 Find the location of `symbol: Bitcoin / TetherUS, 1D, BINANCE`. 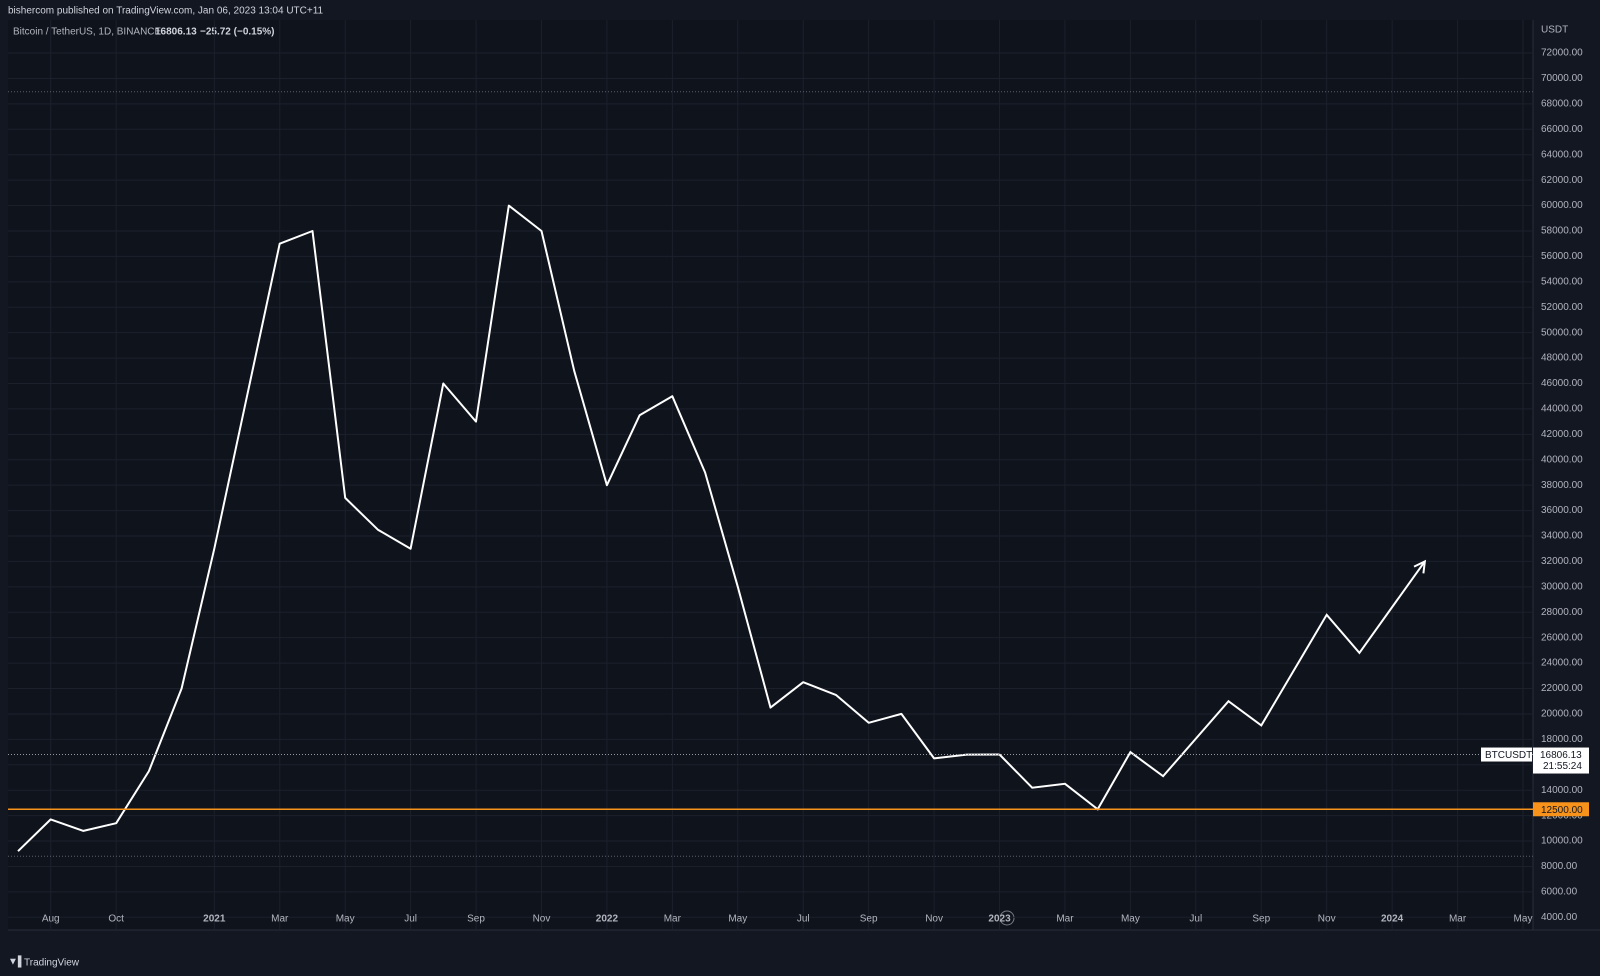

symbol: Bitcoin / TetherUS, 1D, BINANCE is located at coordinates (87, 32).